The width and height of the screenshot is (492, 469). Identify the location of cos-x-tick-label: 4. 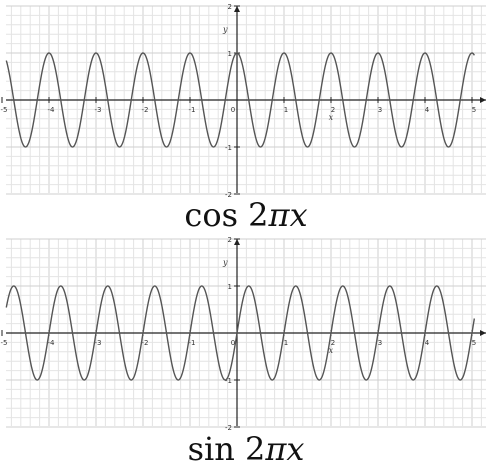
(427, 110).